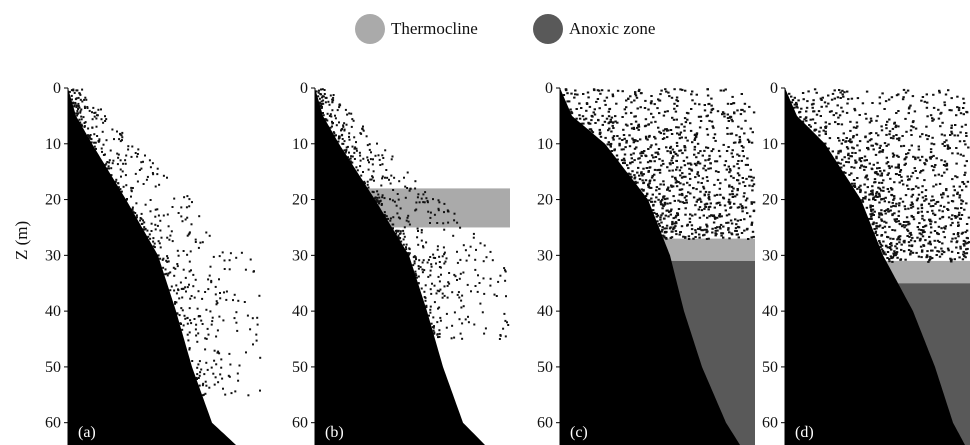  Describe the element at coordinates (579, 432) in the screenshot. I see `panel-label: (c)` at that location.